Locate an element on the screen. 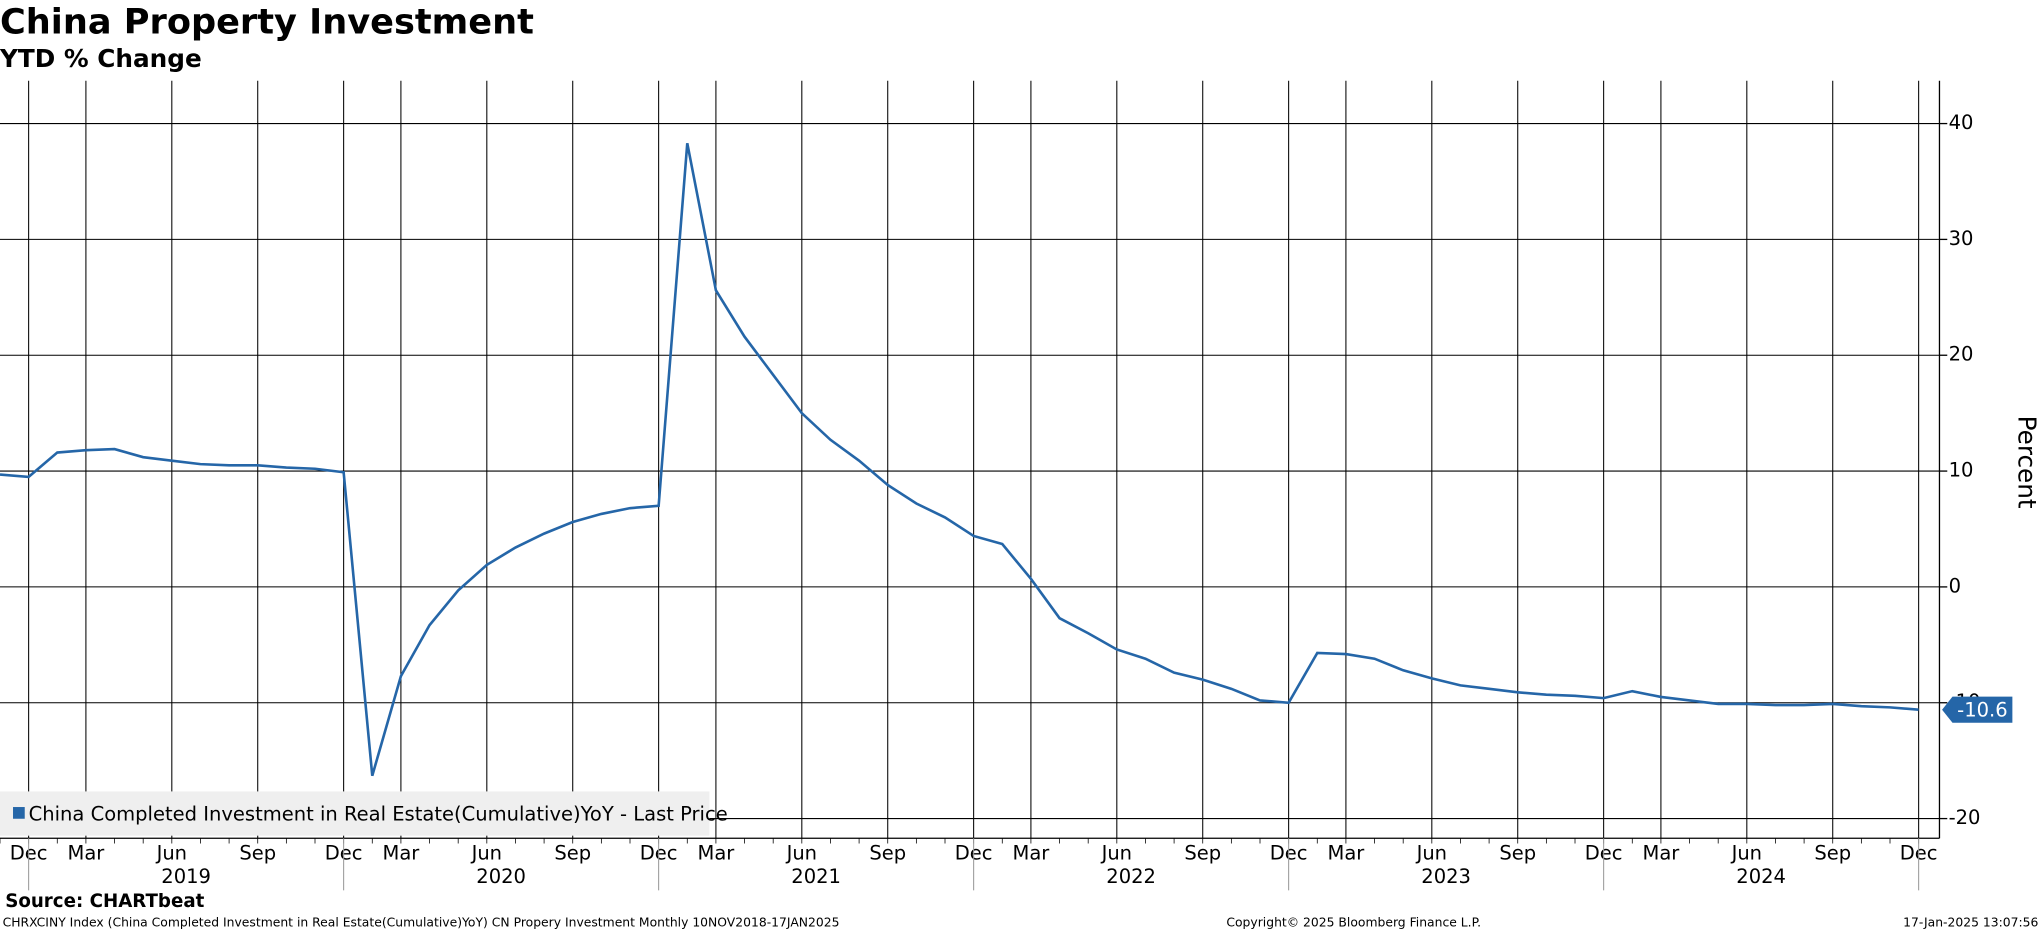  footer-center: Copyright© 2025 Bloomberg Finance L.P. is located at coordinates (1353, 922).